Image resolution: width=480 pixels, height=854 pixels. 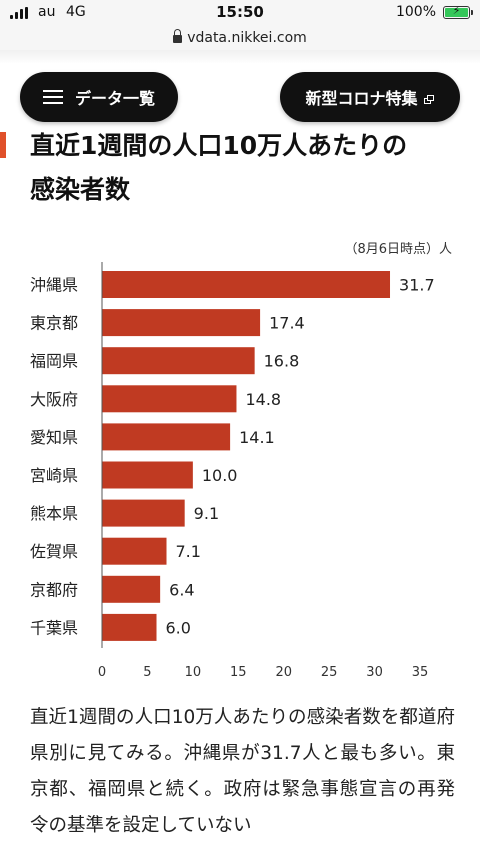 What do you see at coordinates (247, 38) in the screenshot?
I see `url-text: vdata.nikkei.com` at bounding box center [247, 38].